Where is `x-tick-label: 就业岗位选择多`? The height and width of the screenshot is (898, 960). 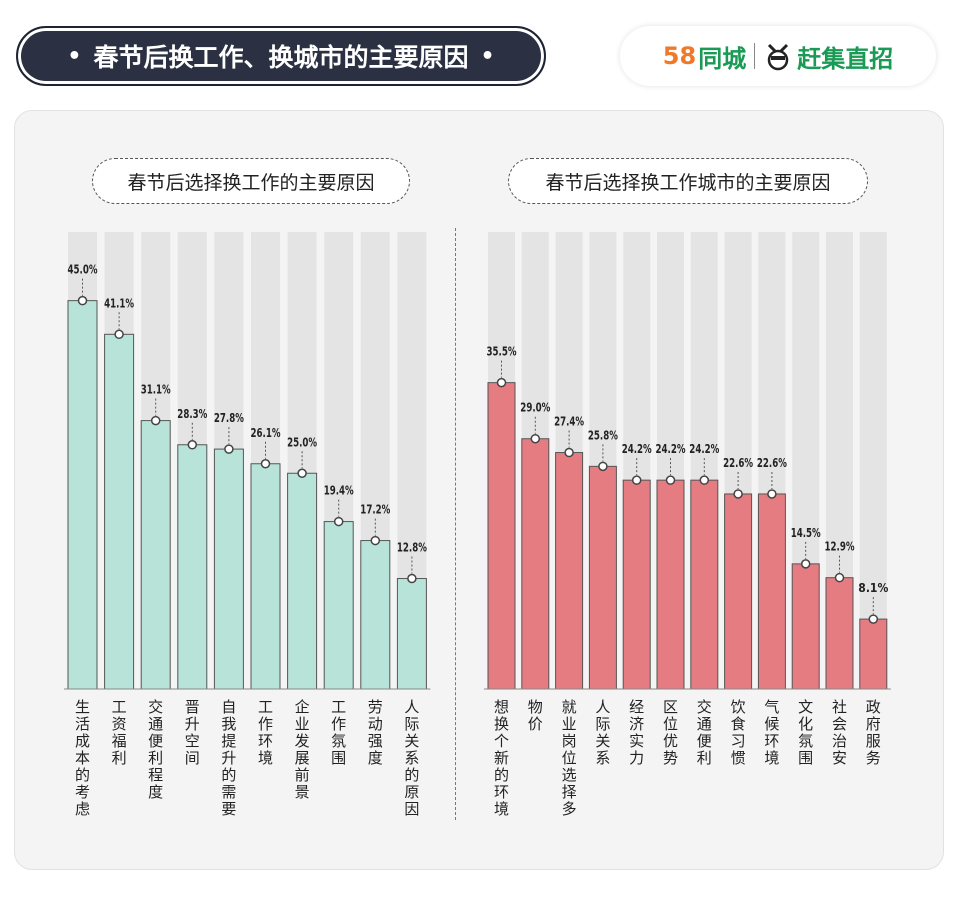
x-tick-label: 就业岗位选择多 is located at coordinates (569, 758).